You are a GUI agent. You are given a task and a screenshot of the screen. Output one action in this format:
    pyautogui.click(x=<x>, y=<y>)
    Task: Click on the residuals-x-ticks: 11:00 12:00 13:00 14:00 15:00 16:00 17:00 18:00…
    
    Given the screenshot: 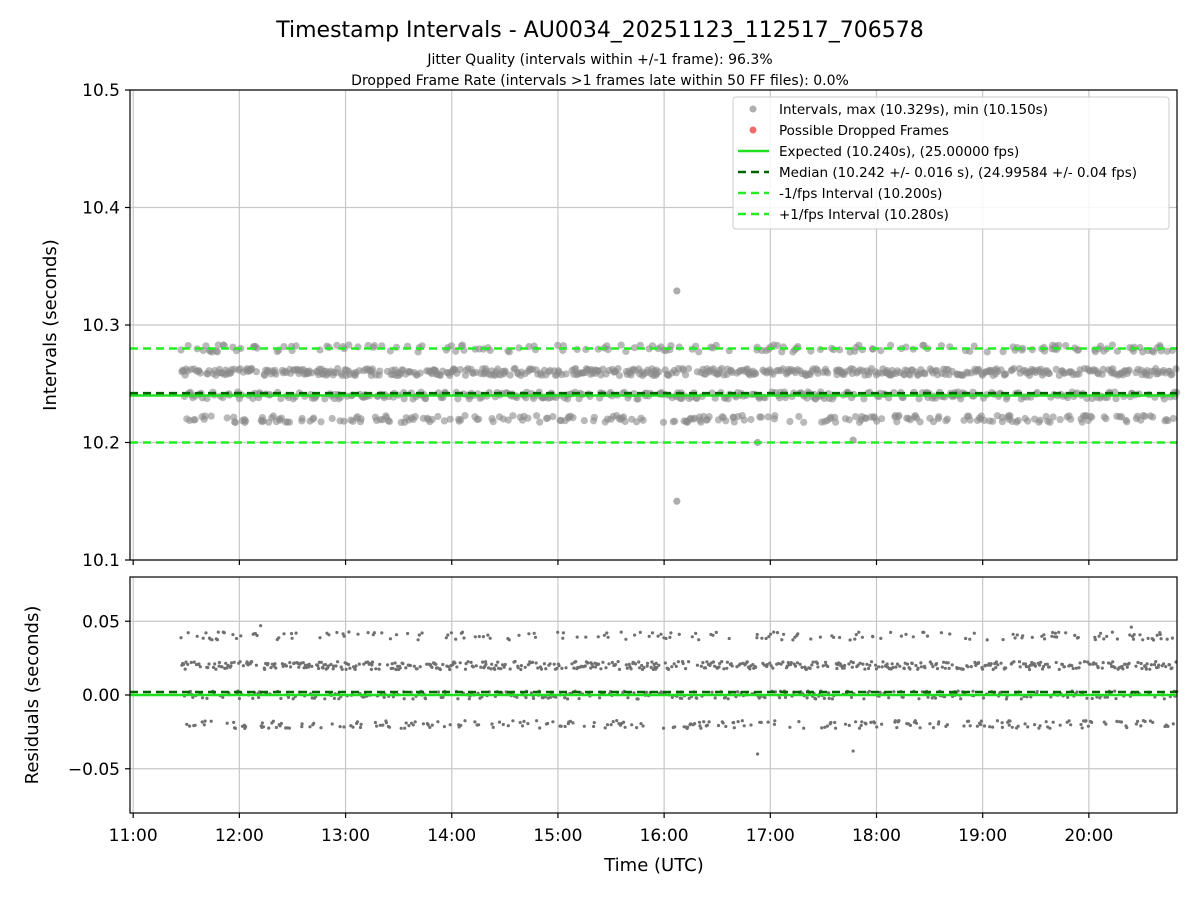 What is the action you would take?
    pyautogui.click(x=611, y=829)
    